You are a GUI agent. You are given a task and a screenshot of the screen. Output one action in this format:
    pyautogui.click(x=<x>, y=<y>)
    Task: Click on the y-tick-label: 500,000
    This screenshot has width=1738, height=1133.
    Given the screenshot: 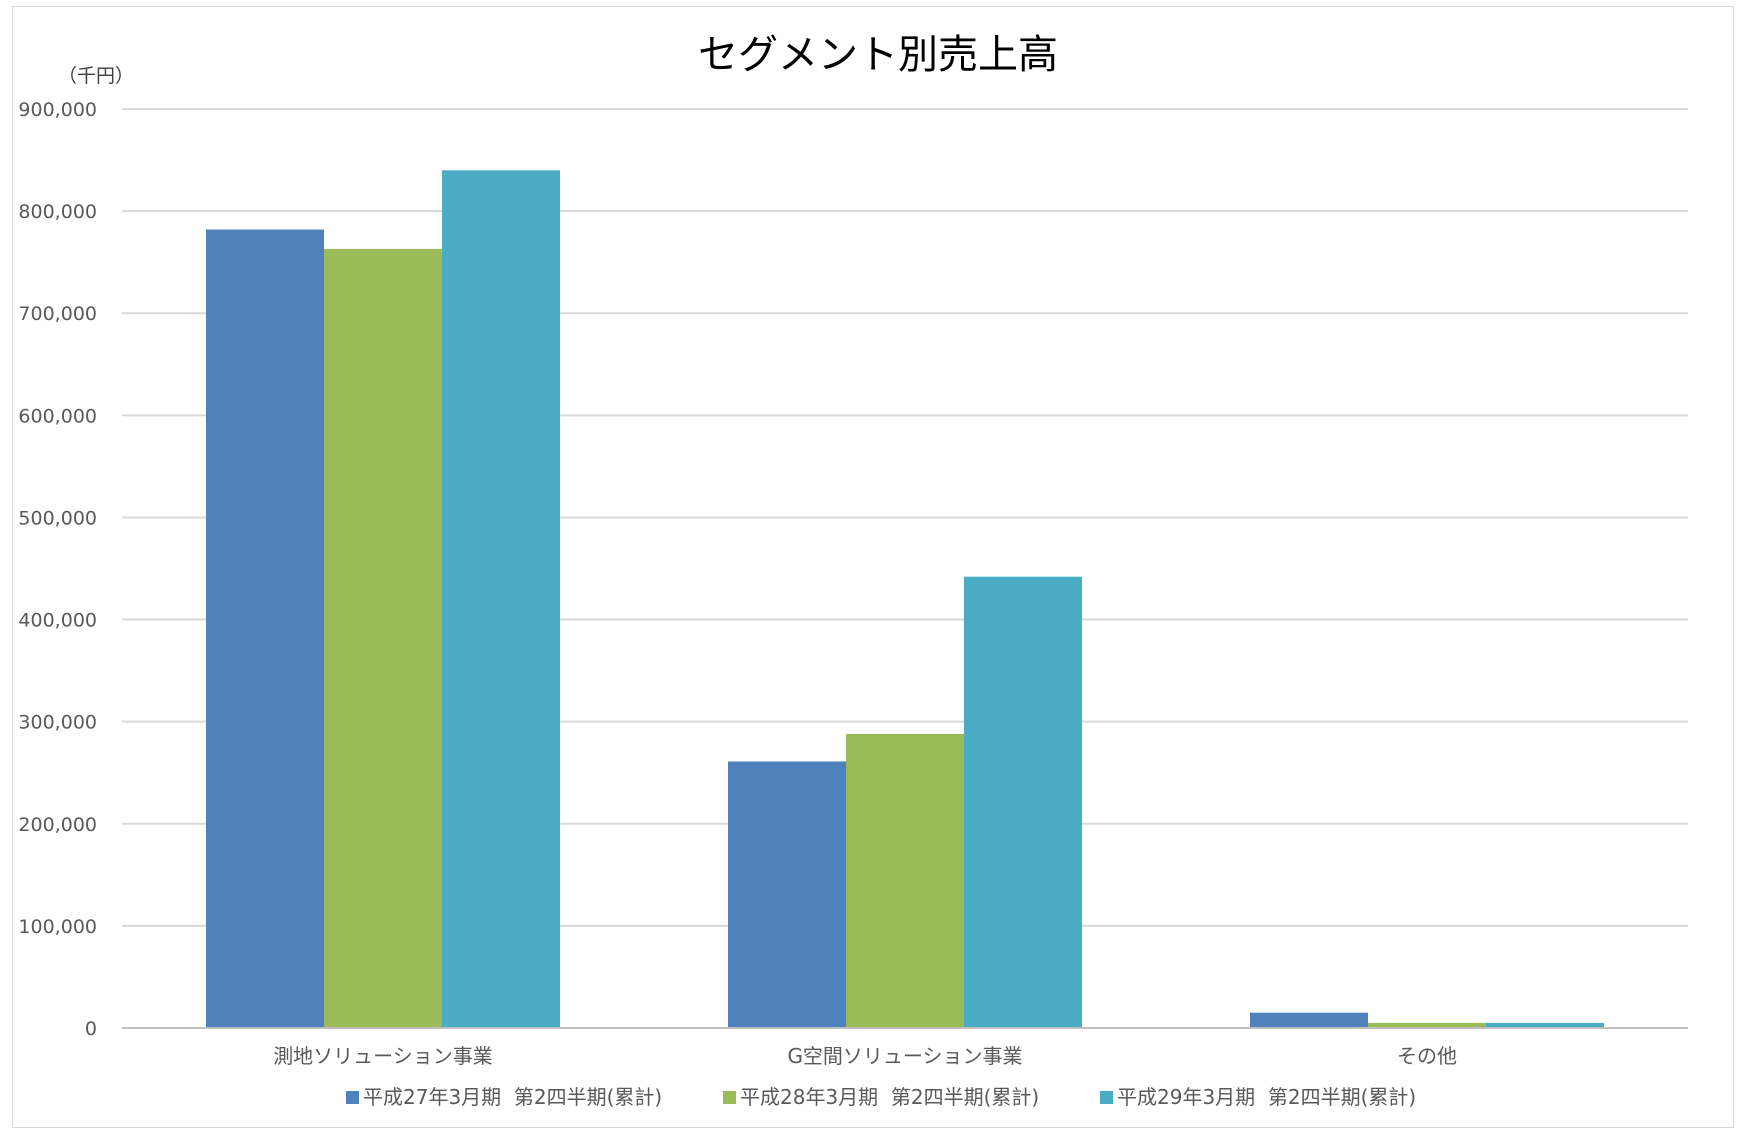 What is the action you would take?
    pyautogui.click(x=57, y=518)
    